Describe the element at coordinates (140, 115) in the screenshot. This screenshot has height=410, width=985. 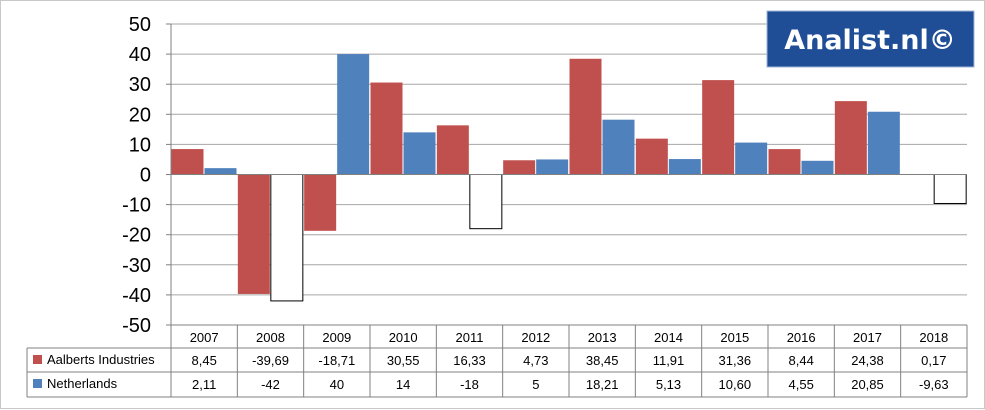
I see `y-tick-label: 20` at that location.